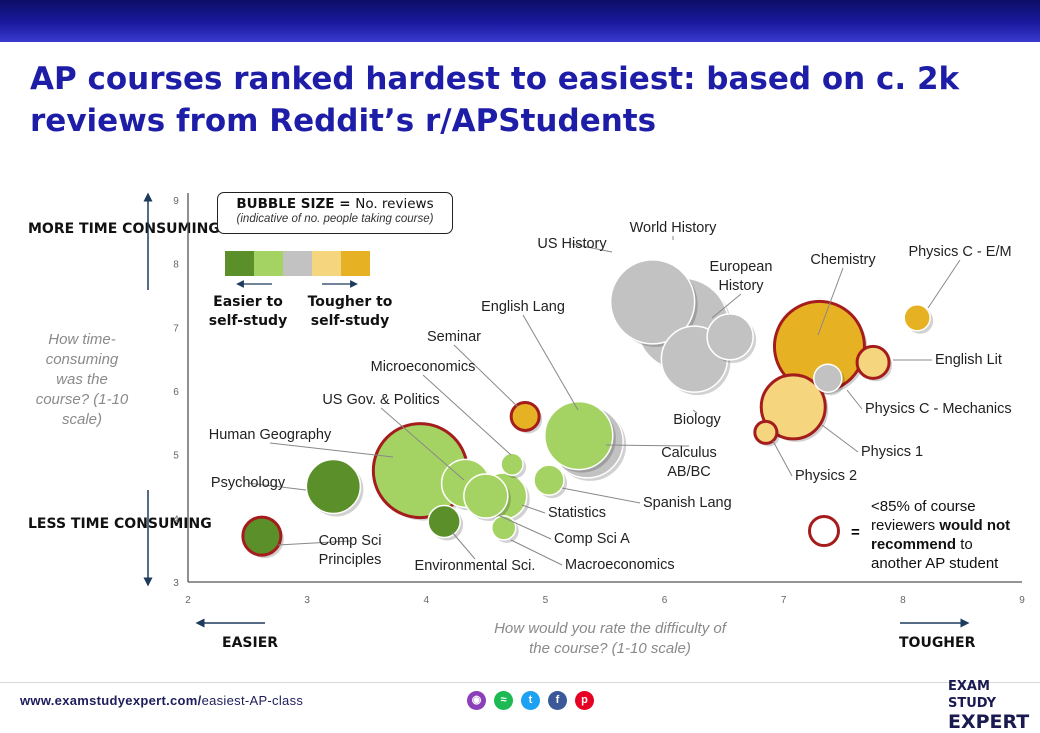 Image resolution: width=1040 pixels, height=733 pixels. I want to click on y-tick-label: 5, so click(176, 456).